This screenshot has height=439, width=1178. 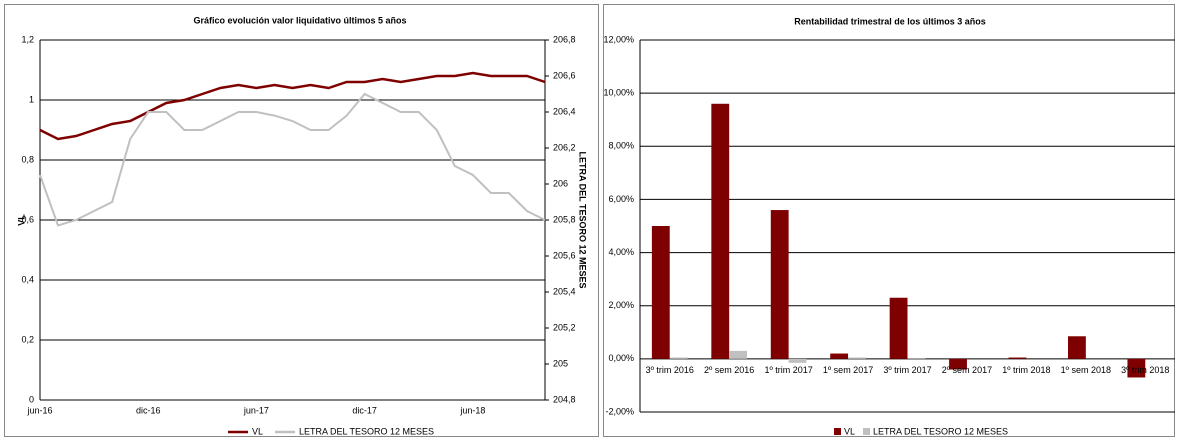 I want to click on x-tick-label: 2º sem 2016, so click(x=729, y=370).